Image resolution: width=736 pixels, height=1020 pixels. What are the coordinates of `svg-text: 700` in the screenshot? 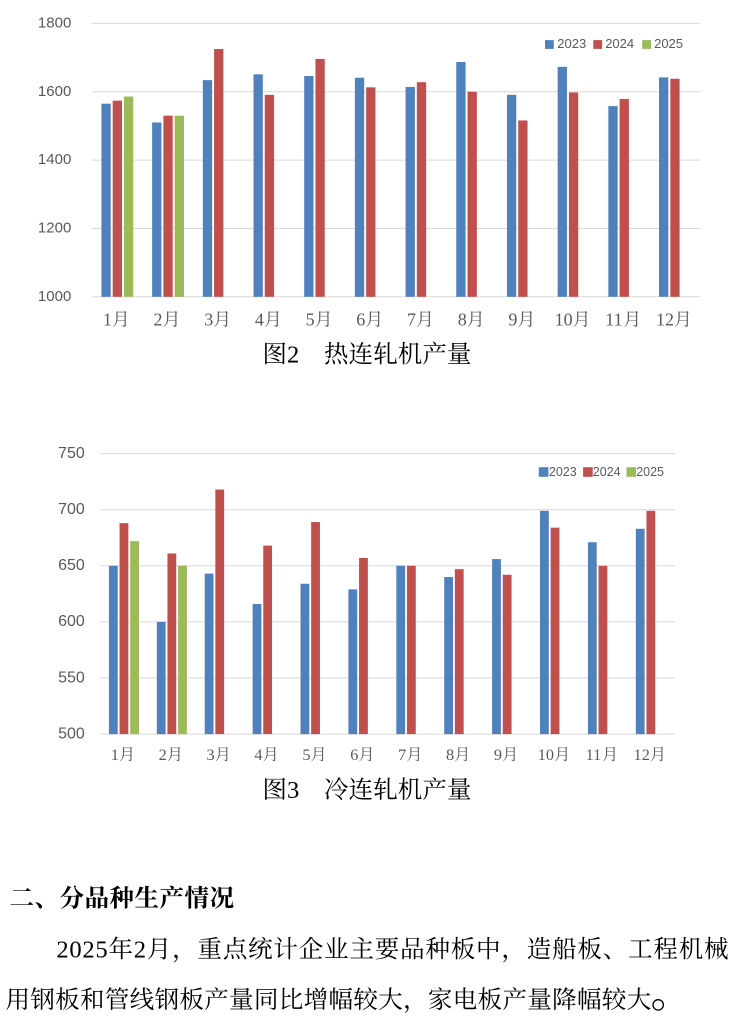 It's located at (71, 509).